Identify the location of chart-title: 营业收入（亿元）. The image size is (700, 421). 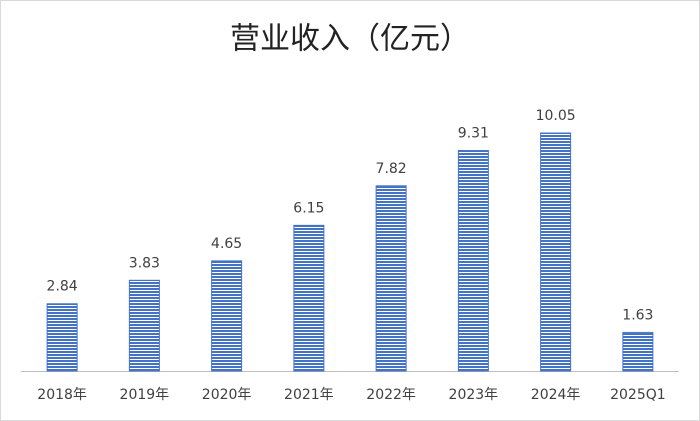
(350, 39).